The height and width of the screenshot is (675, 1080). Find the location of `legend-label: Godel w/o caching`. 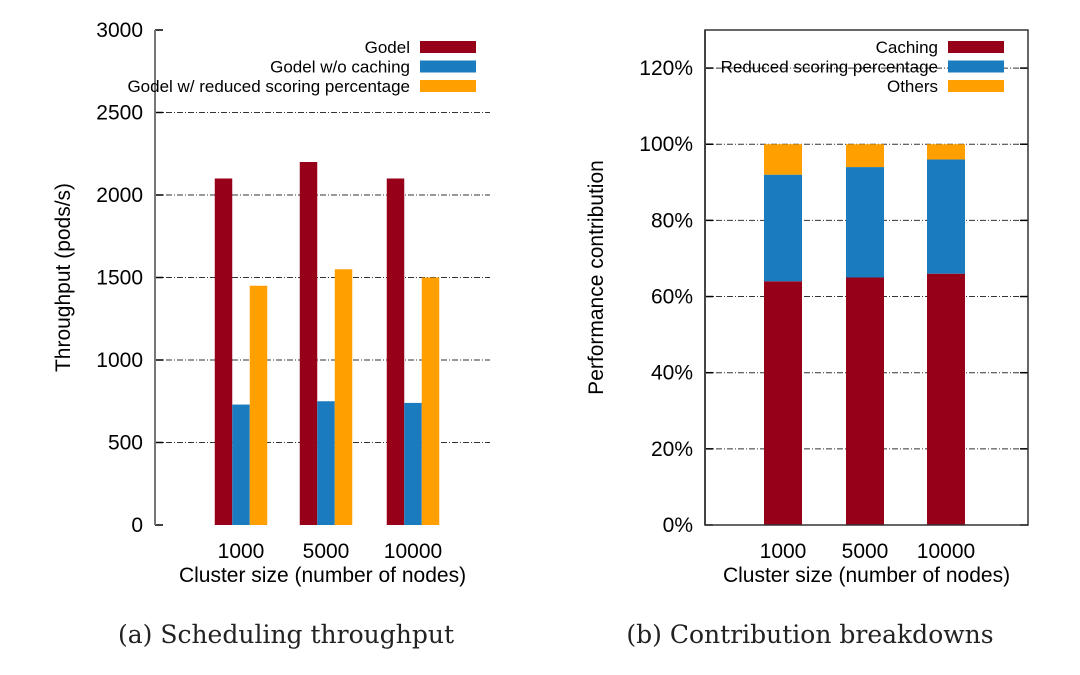

legend-label: Godel w/o caching is located at coordinates (340, 67).